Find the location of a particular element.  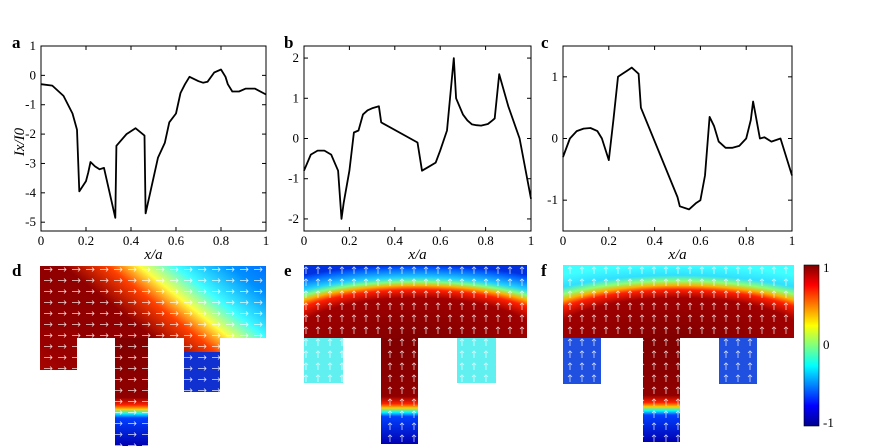

y-tick-label-c: 0 is located at coordinates (555, 138).